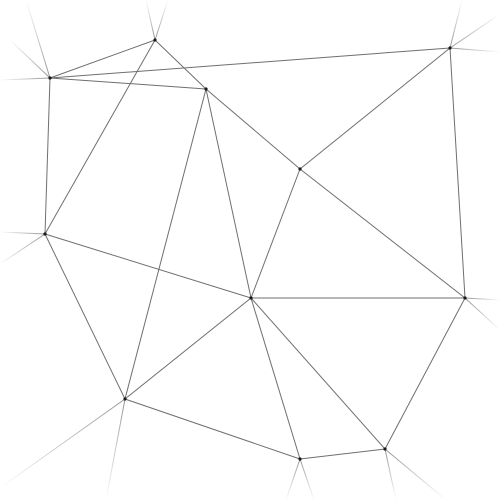  Describe the element at coordinates (465, 298) in the screenshot. I see `node-n9` at that location.